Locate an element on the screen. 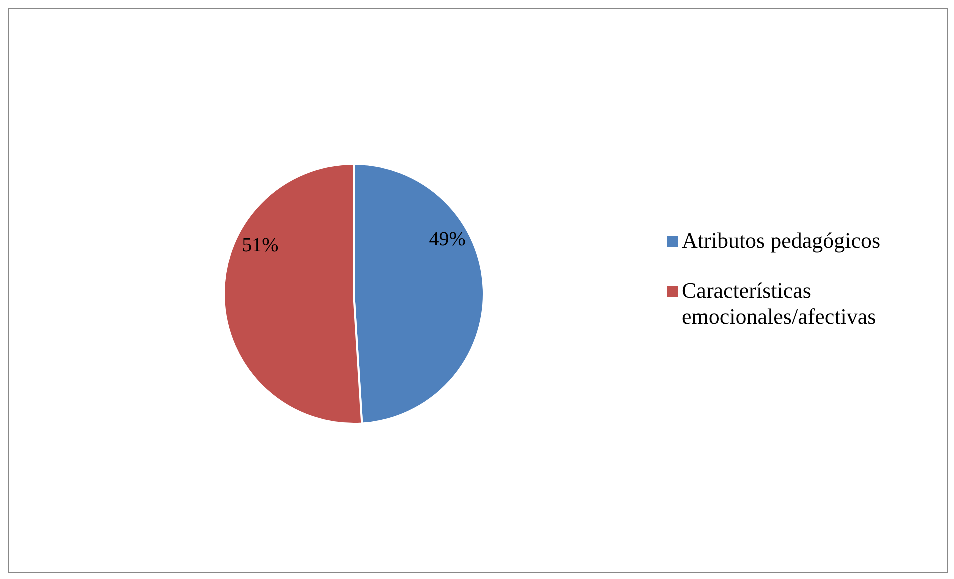  legend-label: Atributos pedagógicos is located at coordinates (781, 241).